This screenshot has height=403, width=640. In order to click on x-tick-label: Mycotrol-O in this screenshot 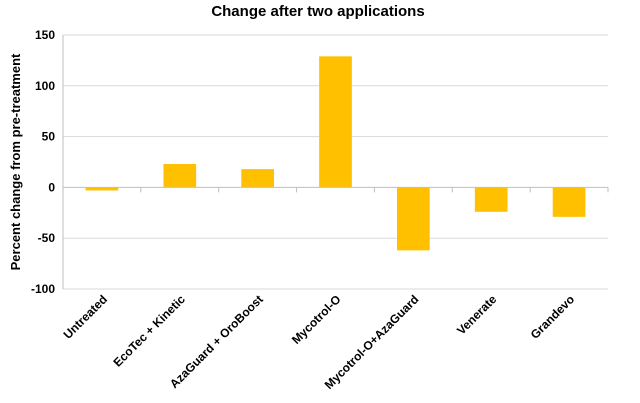, I will do `click(316, 319)`.